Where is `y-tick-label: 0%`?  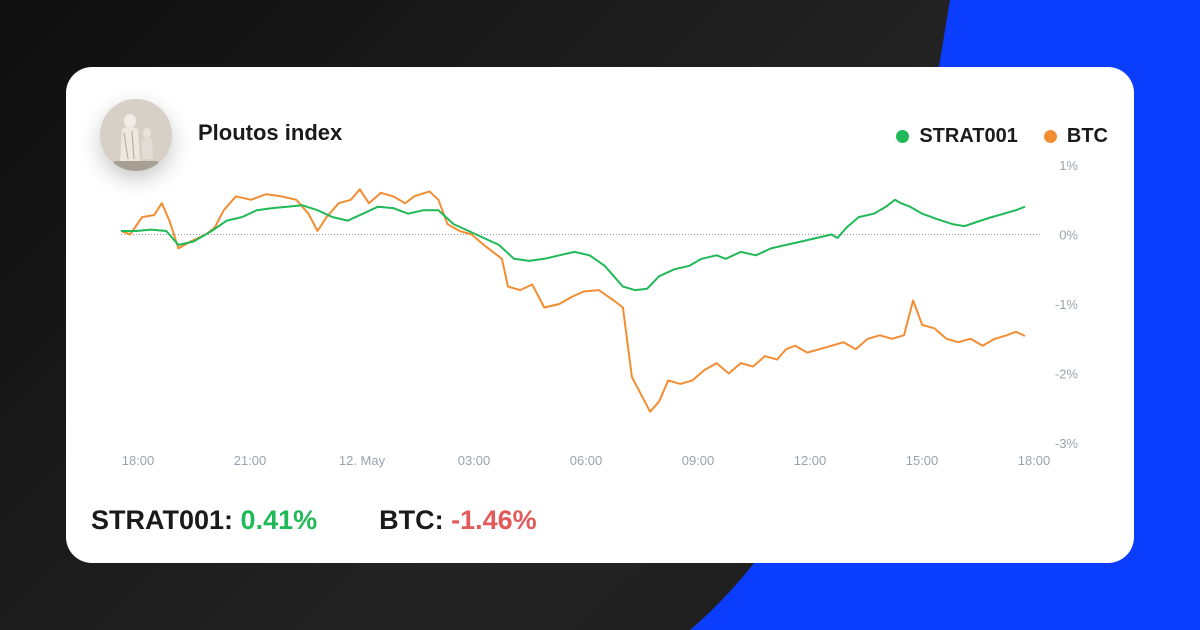
y-tick-label: 0% is located at coordinates (1068, 235).